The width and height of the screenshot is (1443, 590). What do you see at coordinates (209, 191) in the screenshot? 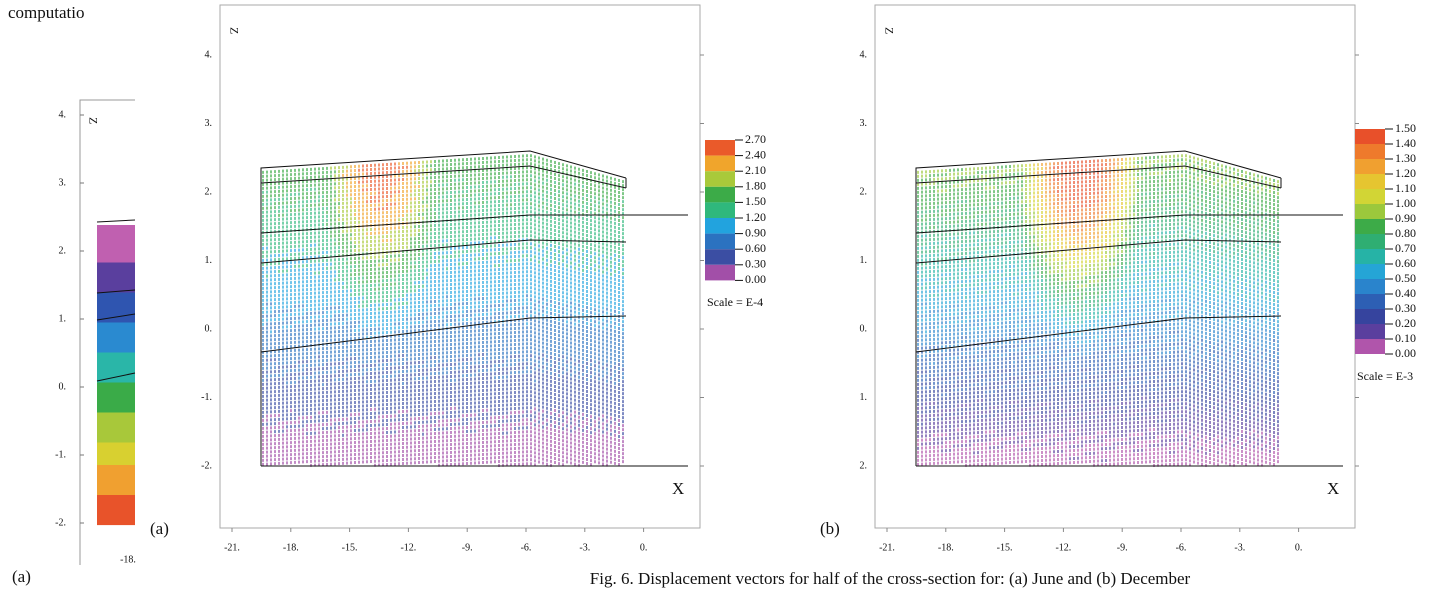
I see `y-tick-label: 2.` at bounding box center [209, 191].